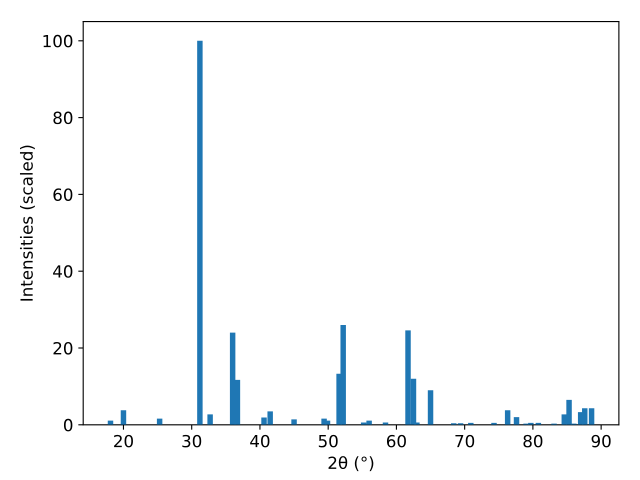 This screenshot has height=480, width=640. What do you see at coordinates (464, 441) in the screenshot?
I see `x-tick-label: 70` at bounding box center [464, 441].